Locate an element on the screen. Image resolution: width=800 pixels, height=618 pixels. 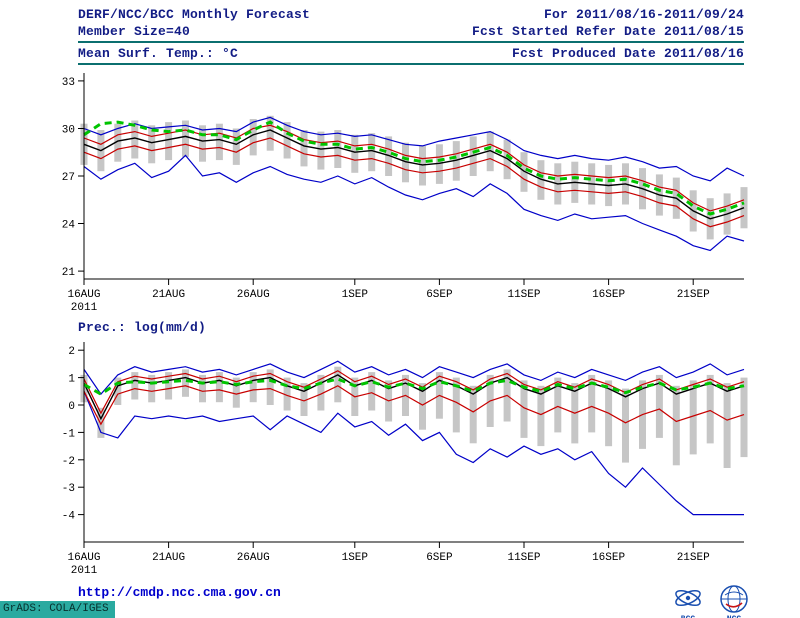
svg-text: 0 is located at coordinates (71, 407).